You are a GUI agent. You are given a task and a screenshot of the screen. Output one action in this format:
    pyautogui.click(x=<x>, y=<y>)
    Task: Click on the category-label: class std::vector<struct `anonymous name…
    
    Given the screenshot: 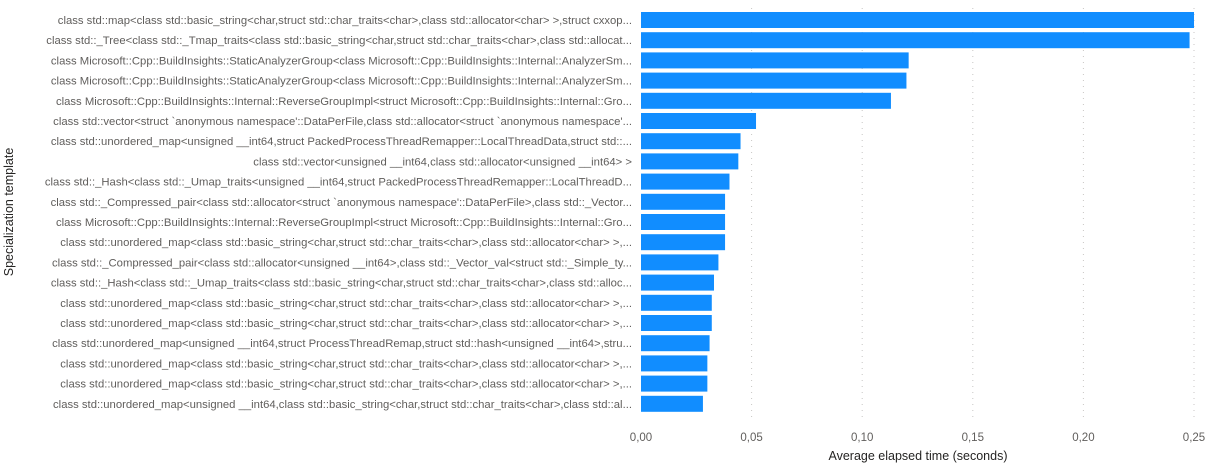 What is the action you would take?
    pyautogui.click(x=342, y=122)
    